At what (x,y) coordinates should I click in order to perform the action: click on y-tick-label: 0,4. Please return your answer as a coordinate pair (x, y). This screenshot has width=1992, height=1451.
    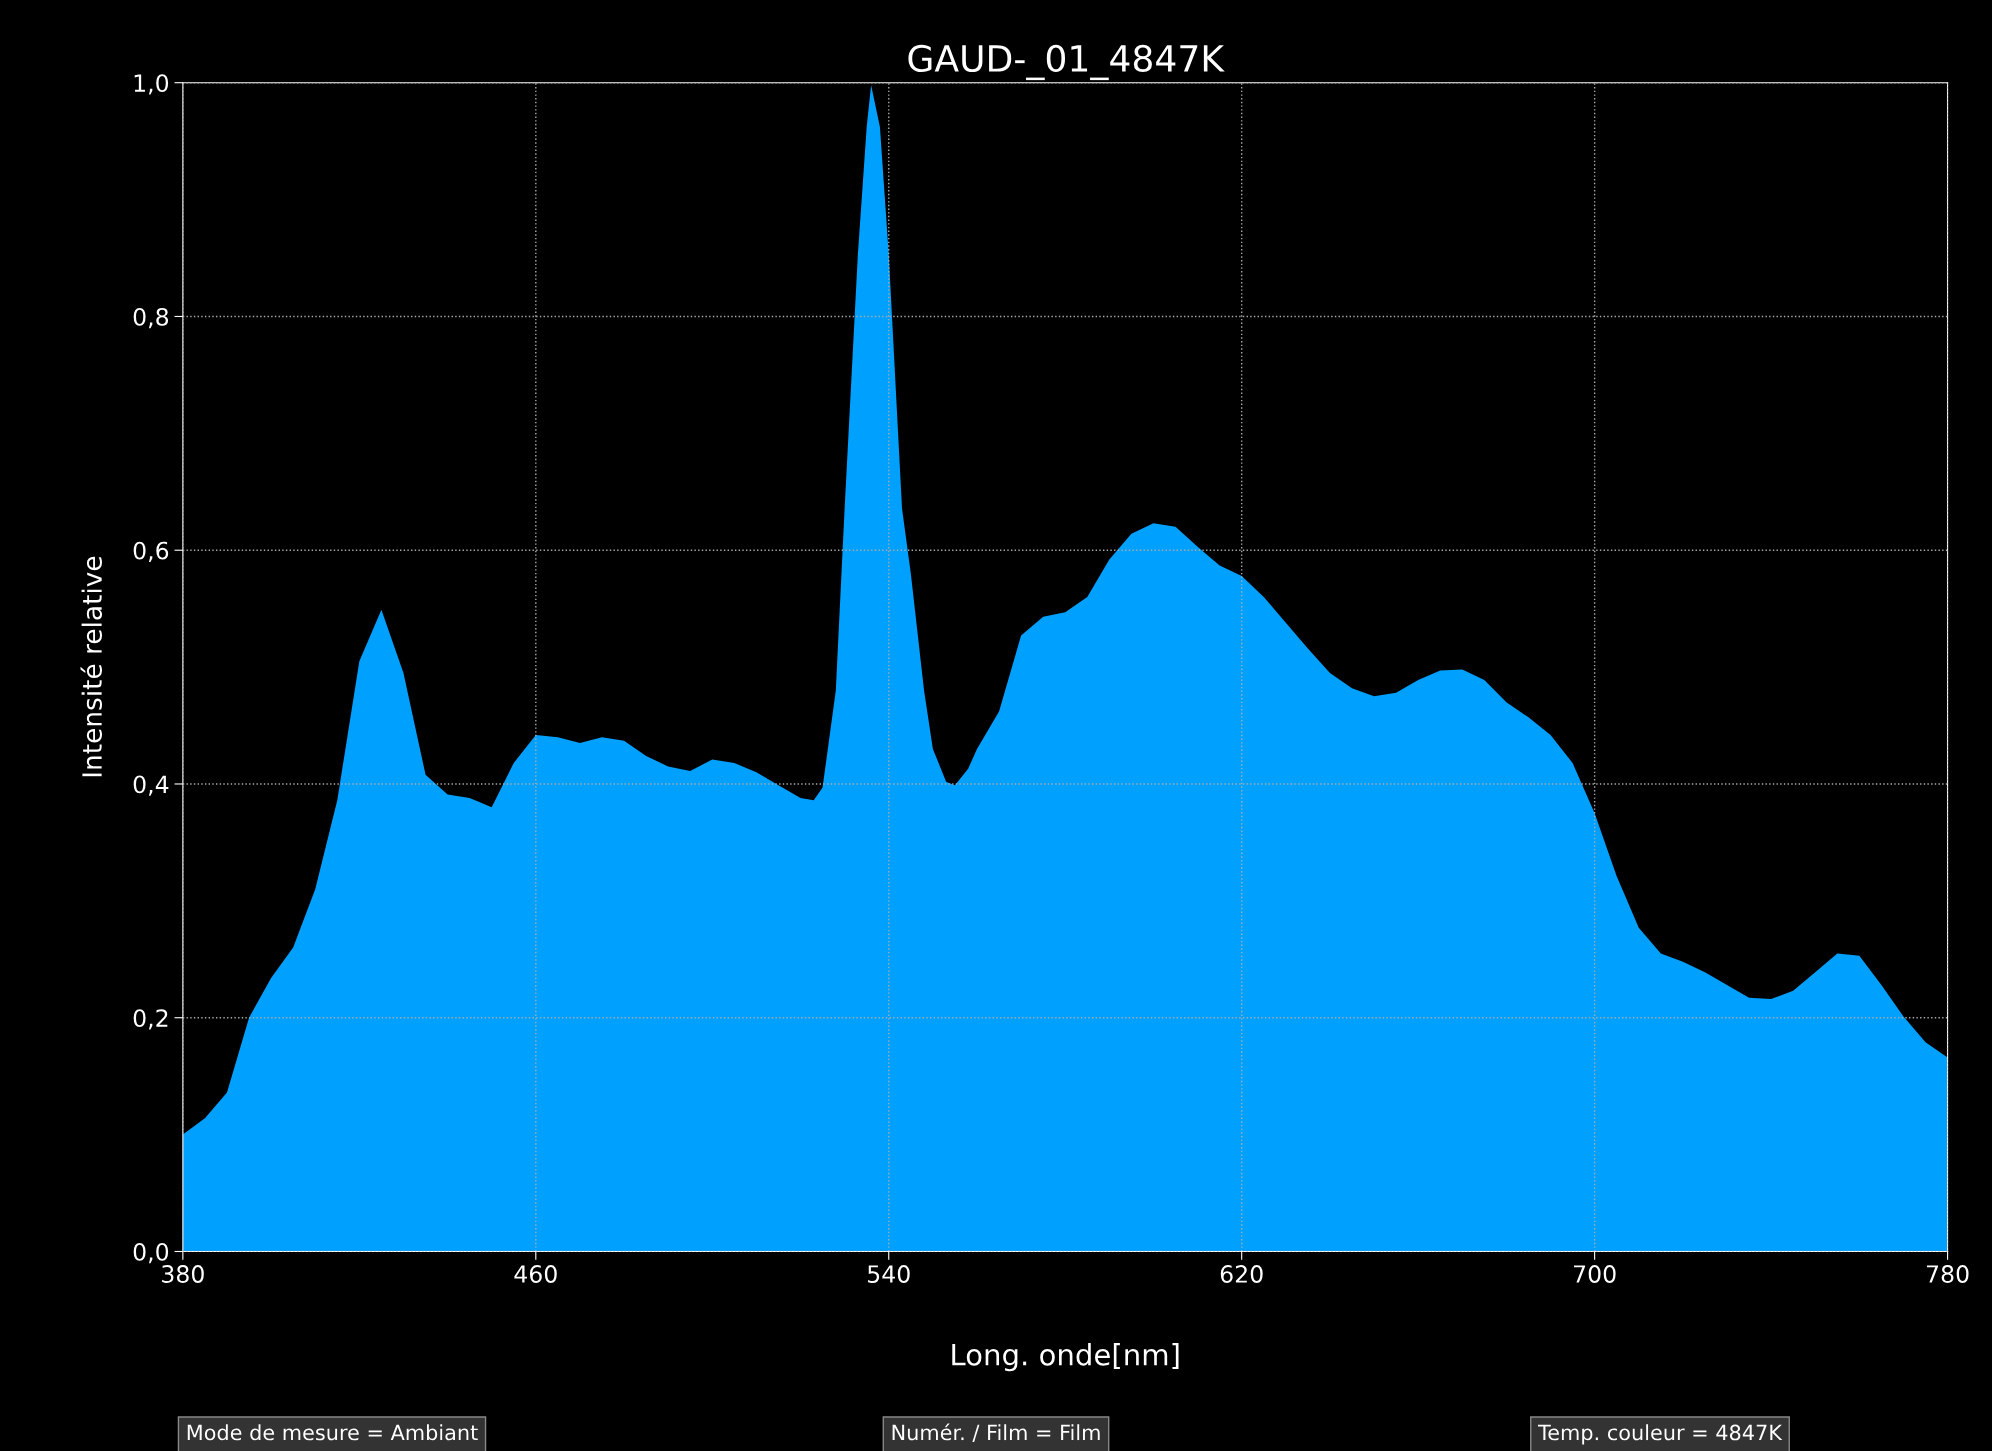
    Looking at the image, I should click on (151, 785).